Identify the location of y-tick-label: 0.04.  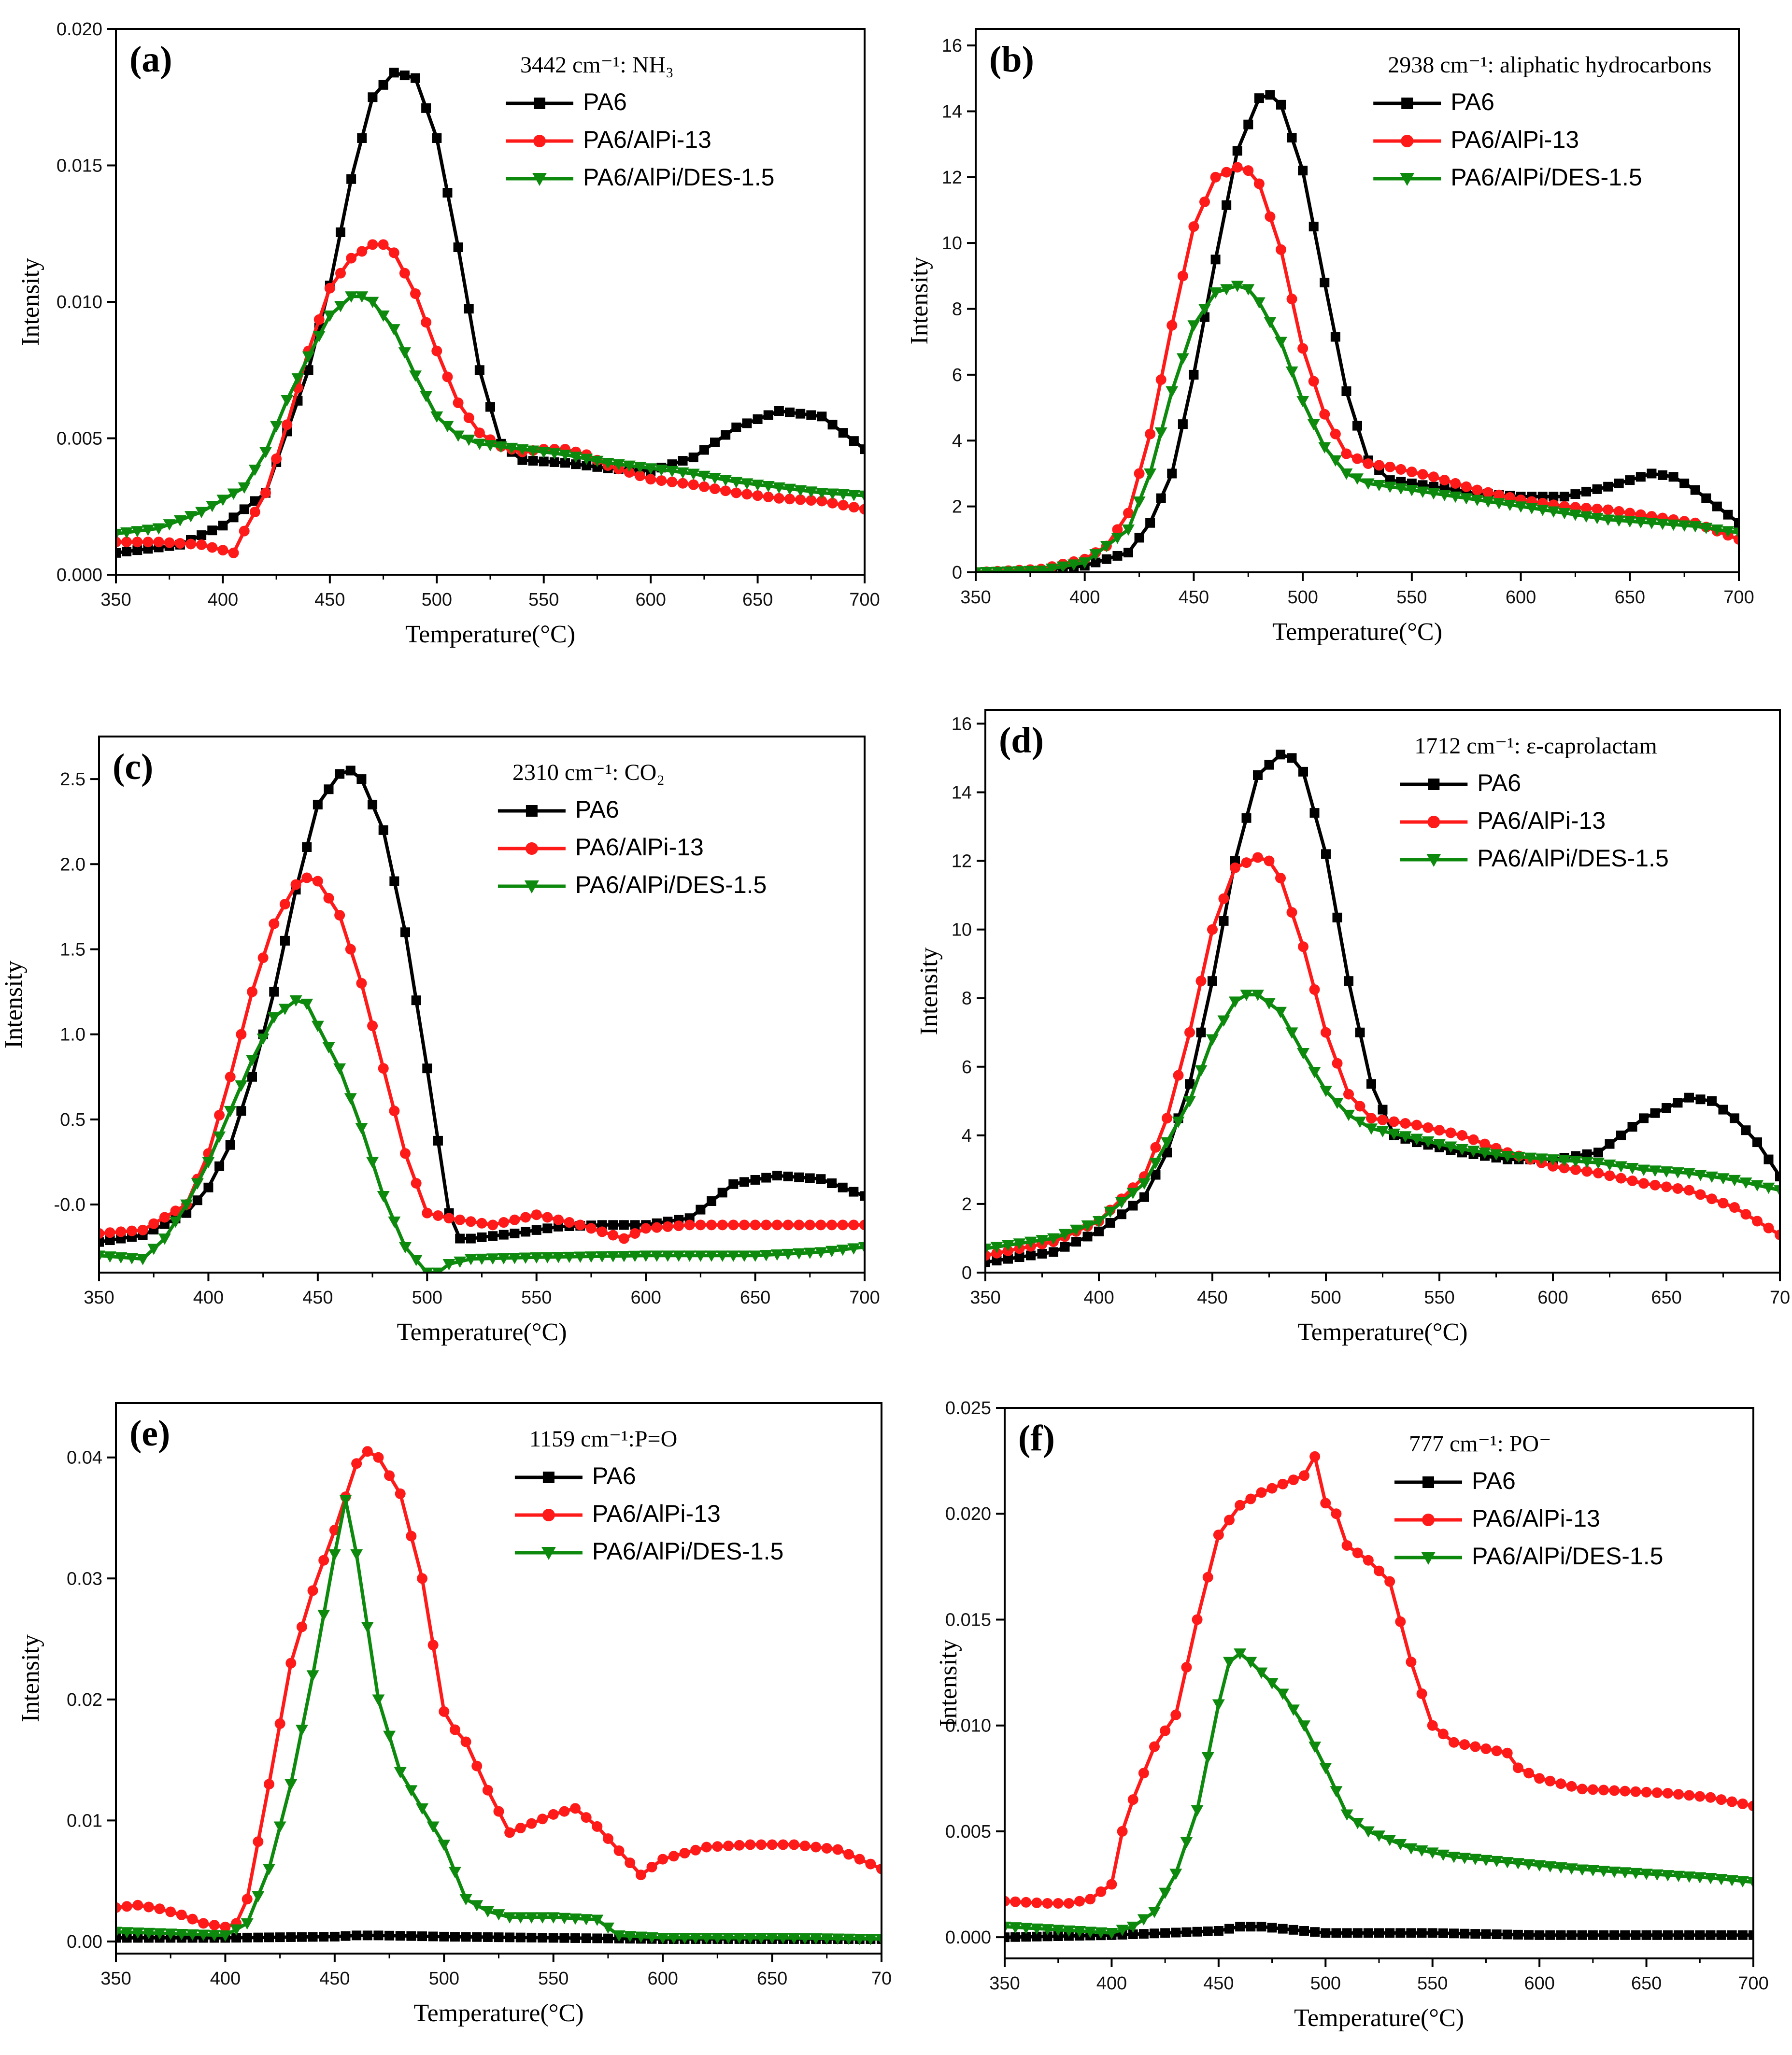
(84, 1458).